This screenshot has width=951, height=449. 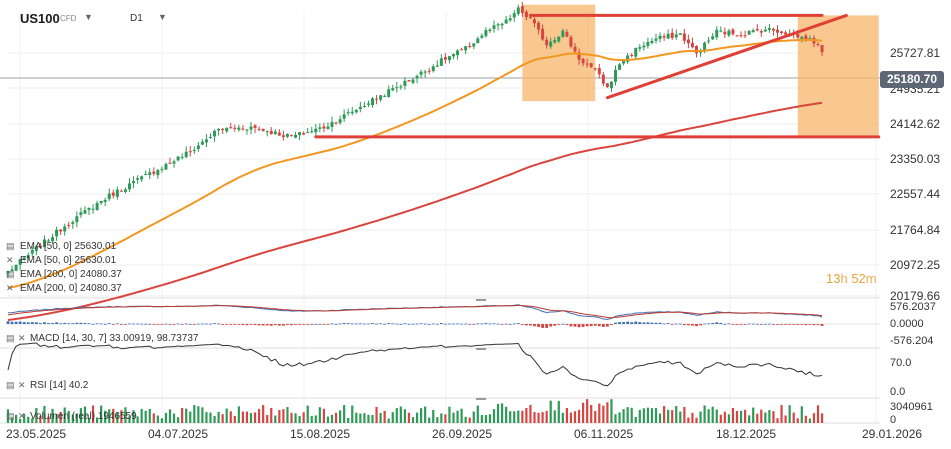 I want to click on symbol-label: US100, so click(x=40, y=18).